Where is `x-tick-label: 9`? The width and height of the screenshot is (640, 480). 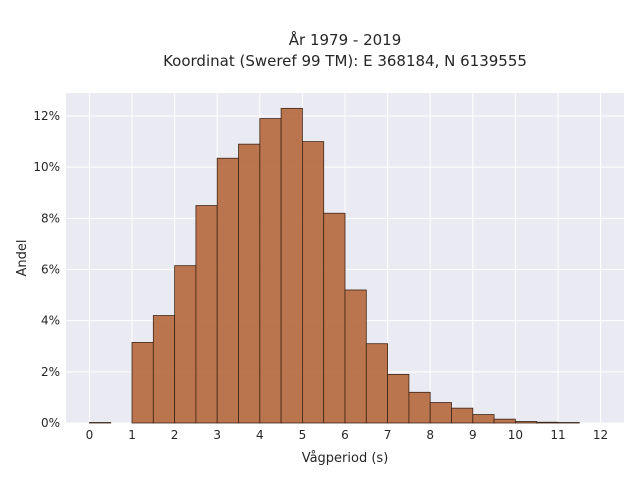 x-tick-label: 9 is located at coordinates (473, 435).